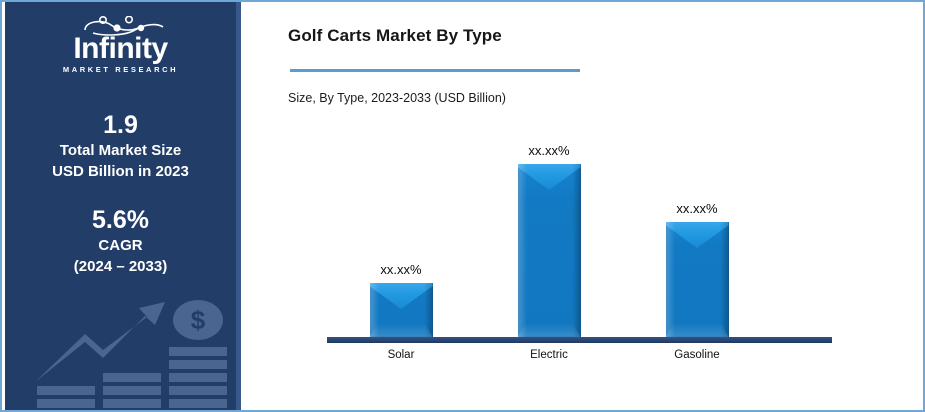  I want to click on bar-electric: xx.xx%, so click(549, 240).